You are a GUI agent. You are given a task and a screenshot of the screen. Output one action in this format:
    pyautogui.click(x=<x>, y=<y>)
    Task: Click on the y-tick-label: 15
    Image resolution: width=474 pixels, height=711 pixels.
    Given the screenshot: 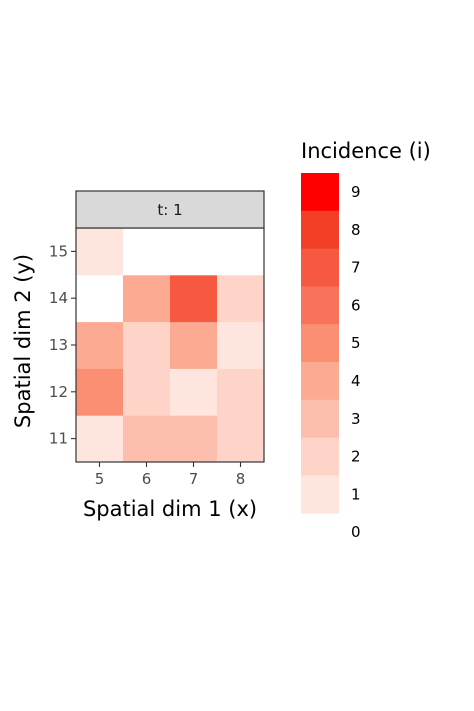 What is the action you would take?
    pyautogui.click(x=58, y=251)
    